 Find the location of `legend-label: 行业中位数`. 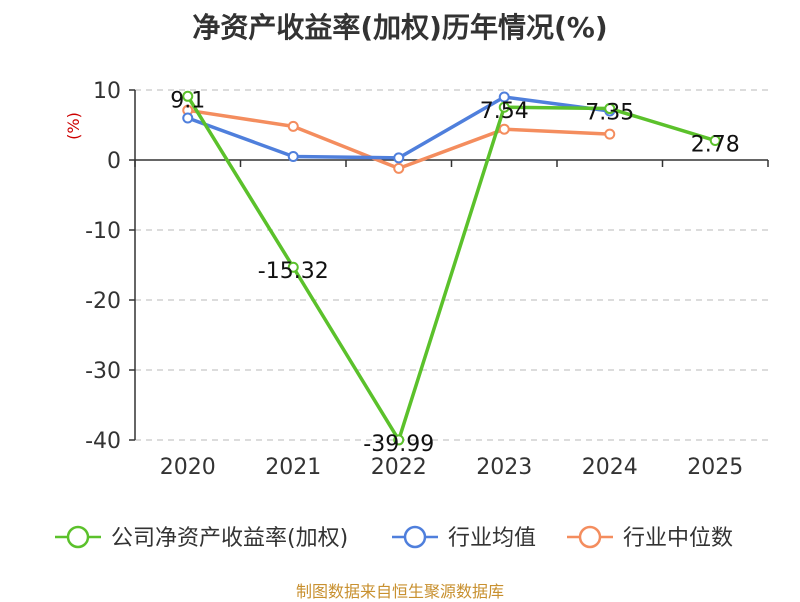

legend-label: 行业中位数 is located at coordinates (678, 538).